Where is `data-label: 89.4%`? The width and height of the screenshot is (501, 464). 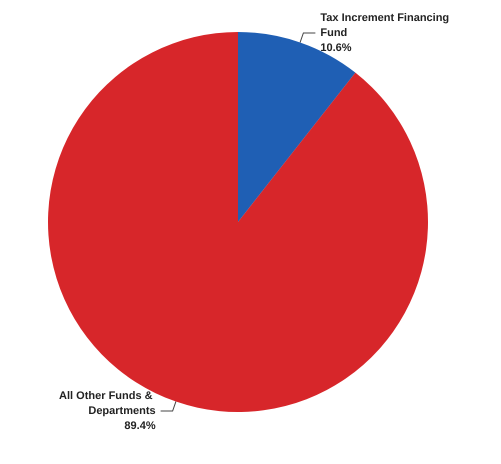
data-label: 89.4% is located at coordinates (140, 426).